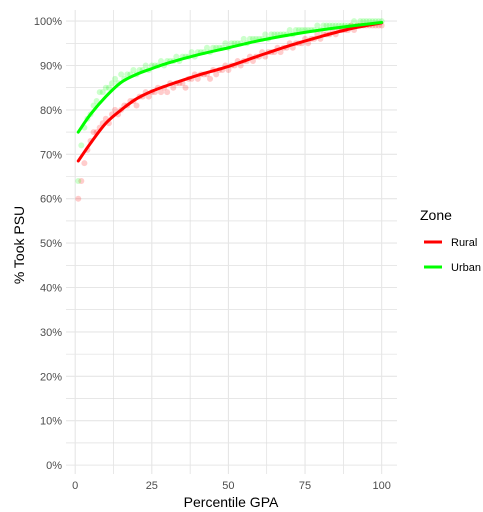 This screenshot has width=483, height=512. Describe the element at coordinates (381, 486) in the screenshot. I see `x-tick-label: 100` at that location.